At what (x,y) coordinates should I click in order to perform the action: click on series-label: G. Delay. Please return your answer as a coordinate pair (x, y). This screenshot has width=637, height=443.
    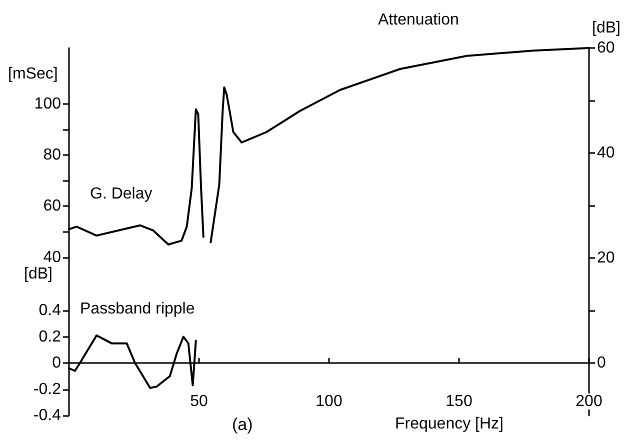
    Looking at the image, I should click on (121, 194).